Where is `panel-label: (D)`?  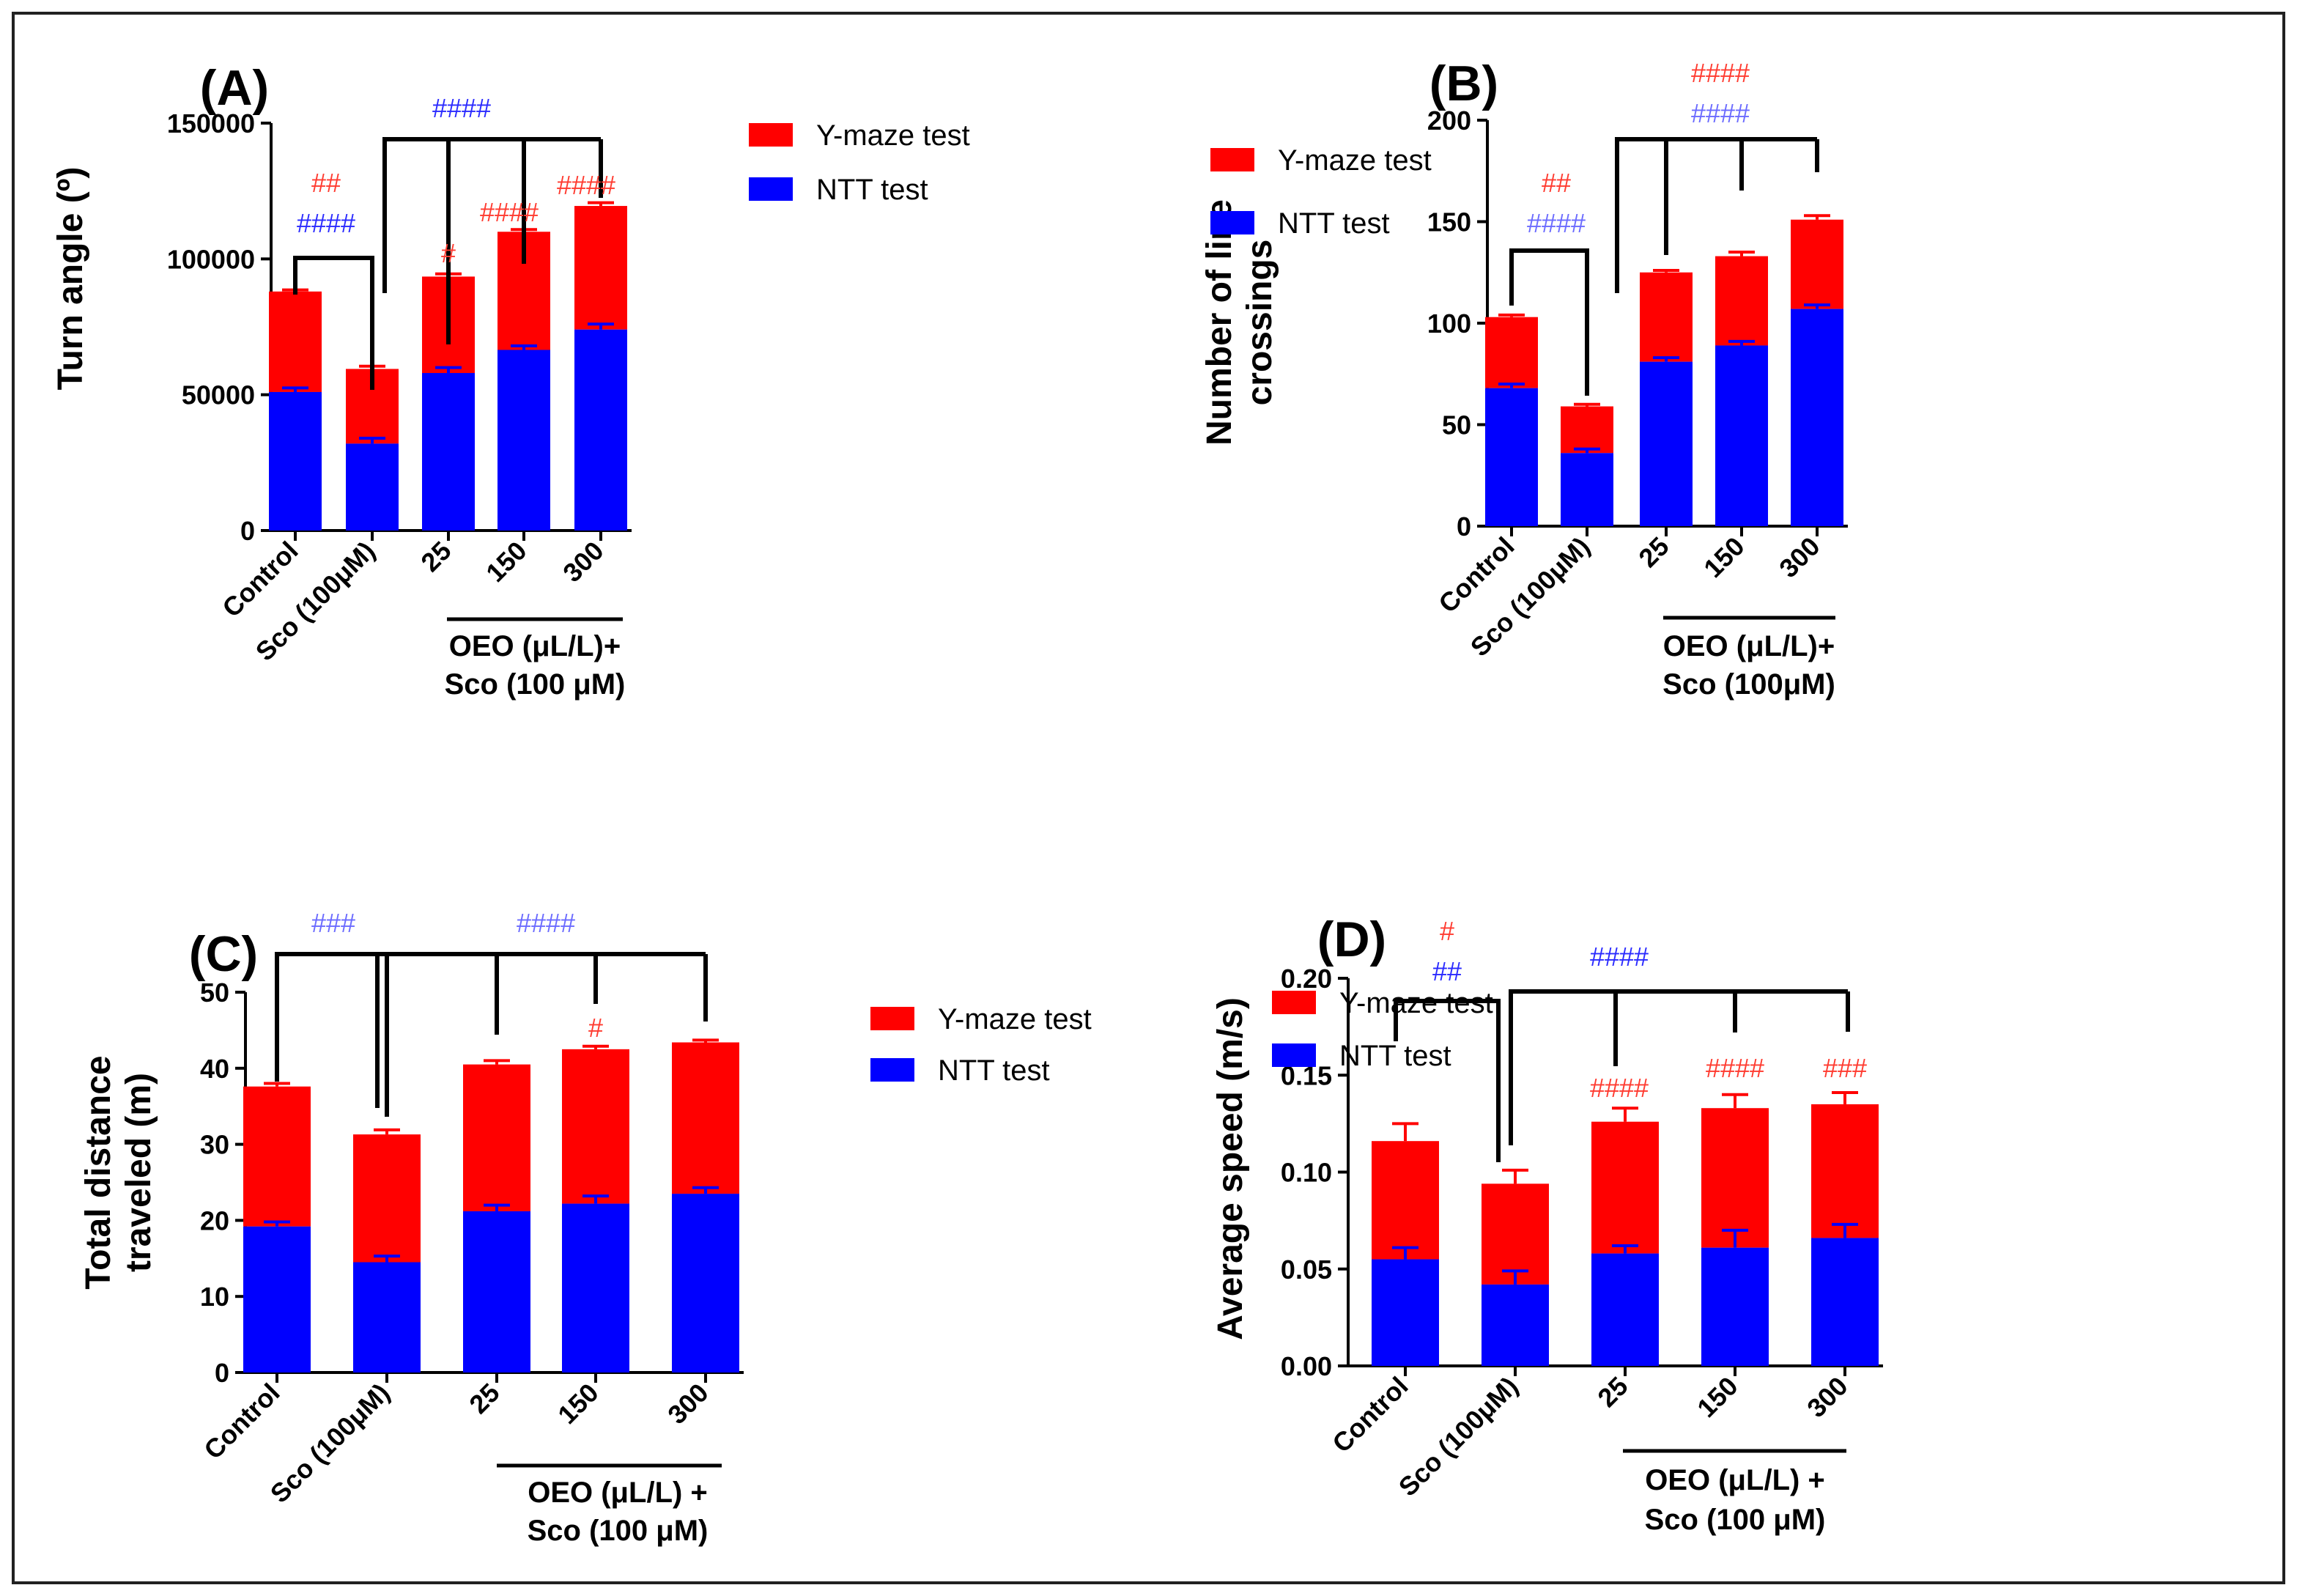 panel-label: (D) is located at coordinates (1351, 939).